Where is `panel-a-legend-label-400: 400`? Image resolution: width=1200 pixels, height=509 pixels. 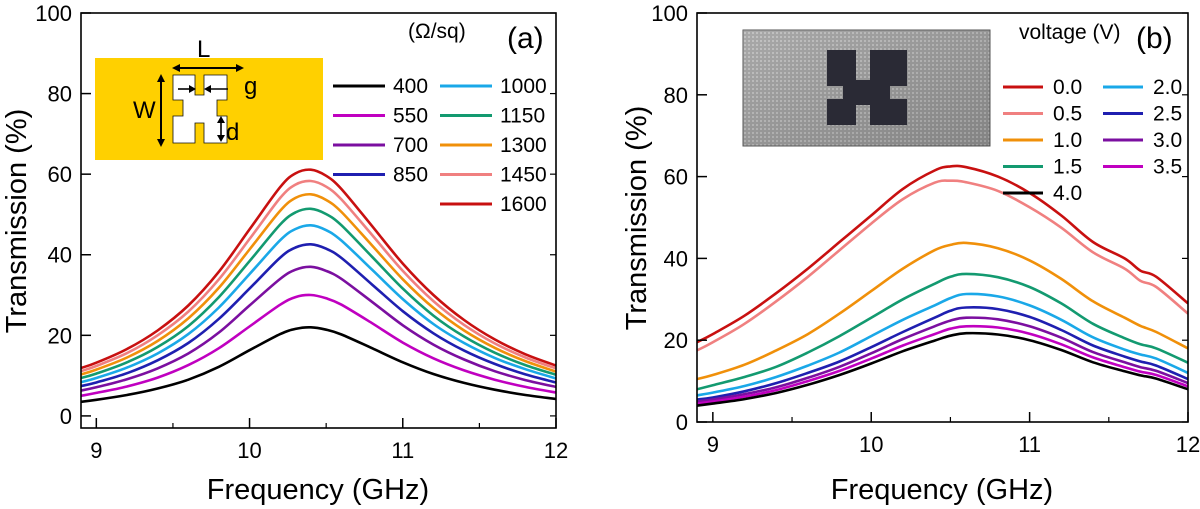 panel-a-legend-label-400: 400 is located at coordinates (410, 86).